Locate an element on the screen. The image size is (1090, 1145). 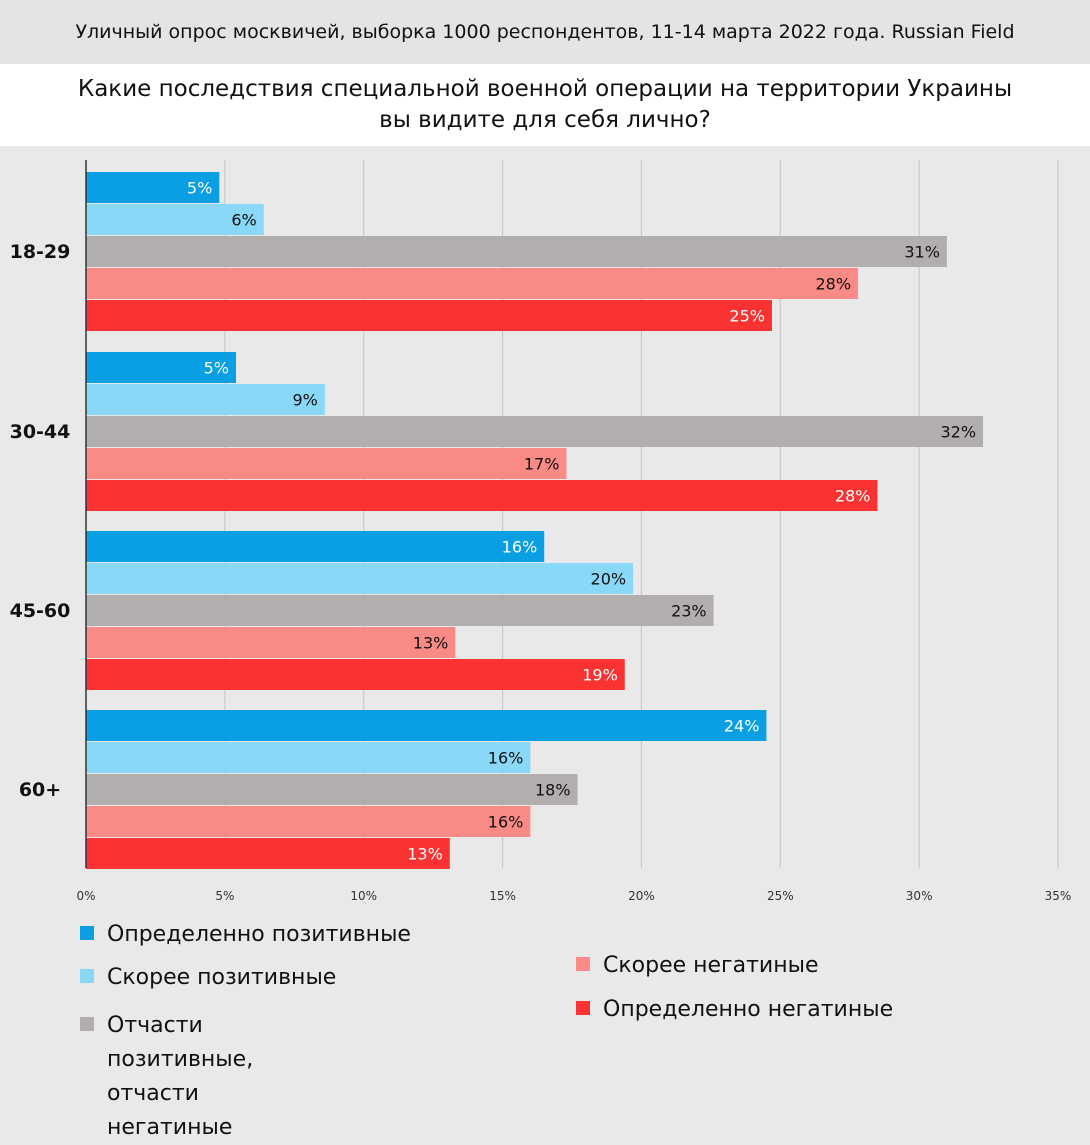
bar-value-label: 25% is located at coordinates (747, 316).